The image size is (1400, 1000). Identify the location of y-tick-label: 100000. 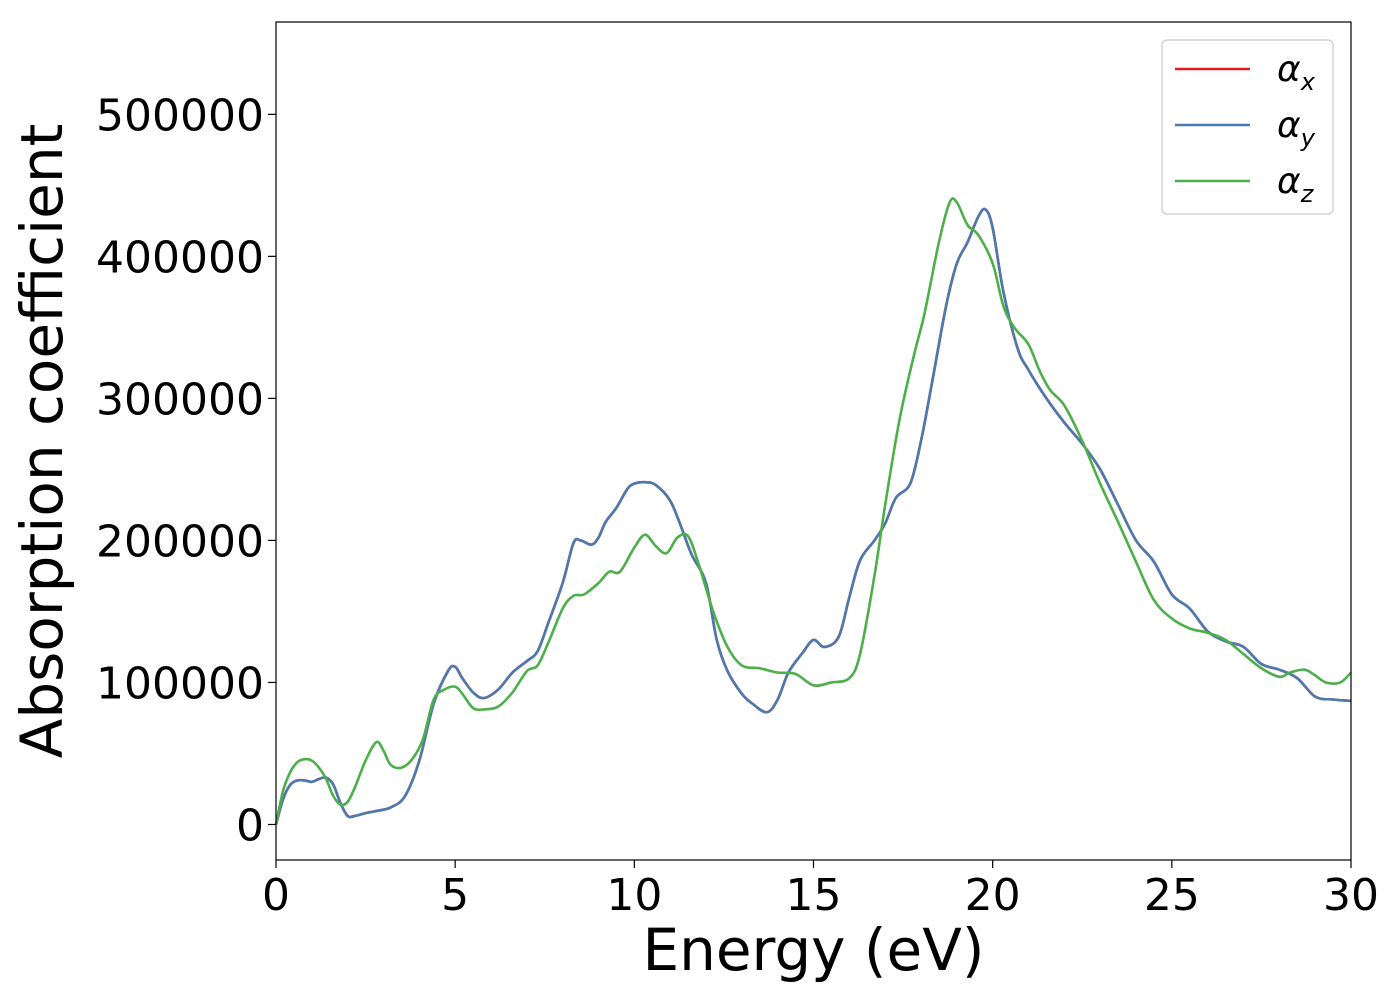
(180, 683).